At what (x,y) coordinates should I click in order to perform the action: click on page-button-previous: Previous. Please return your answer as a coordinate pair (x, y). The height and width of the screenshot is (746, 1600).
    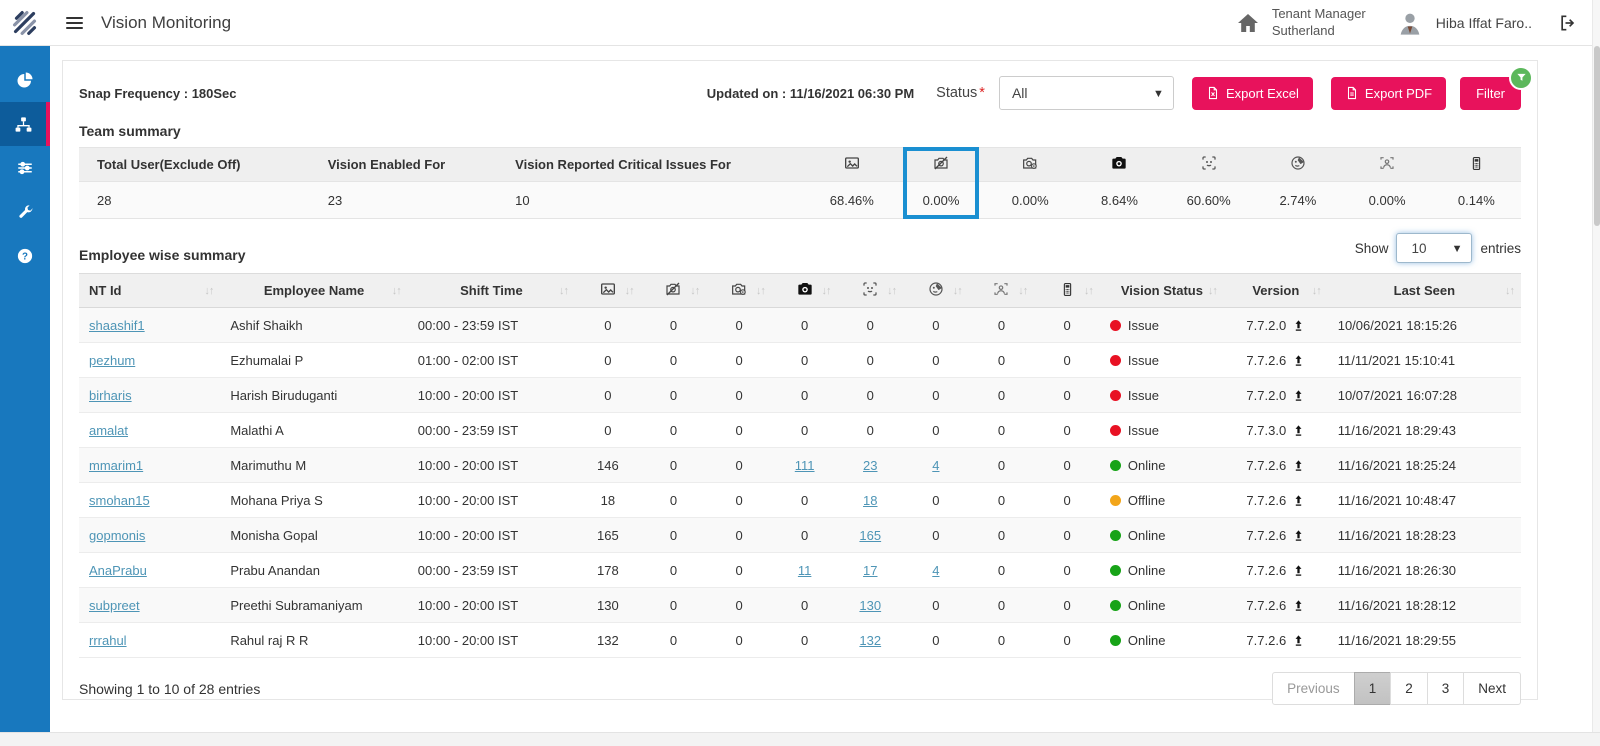
    Looking at the image, I should click on (1313, 688).